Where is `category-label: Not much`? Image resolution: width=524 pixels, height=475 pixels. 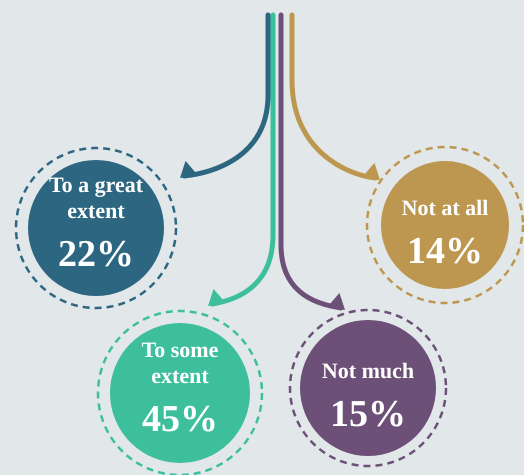 category-label: Not much is located at coordinates (368, 370).